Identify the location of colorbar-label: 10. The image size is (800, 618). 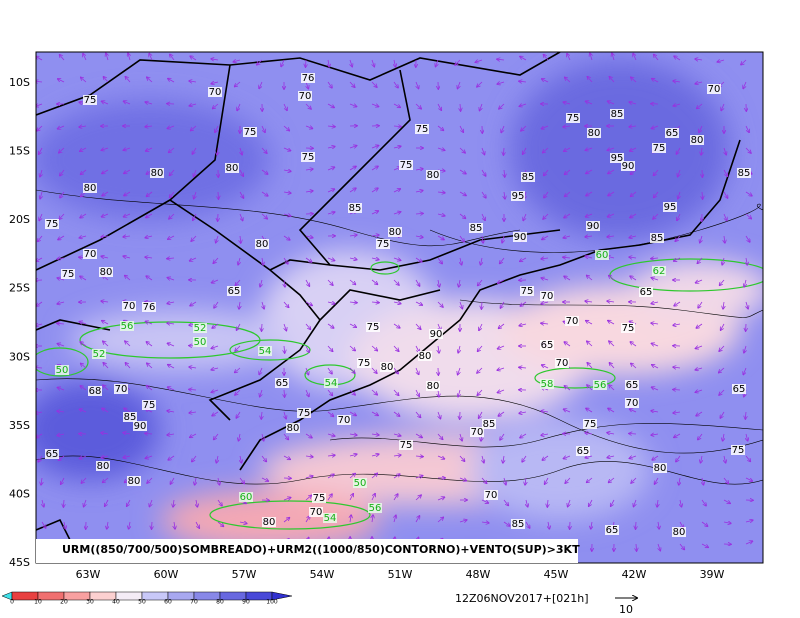
(38, 602).